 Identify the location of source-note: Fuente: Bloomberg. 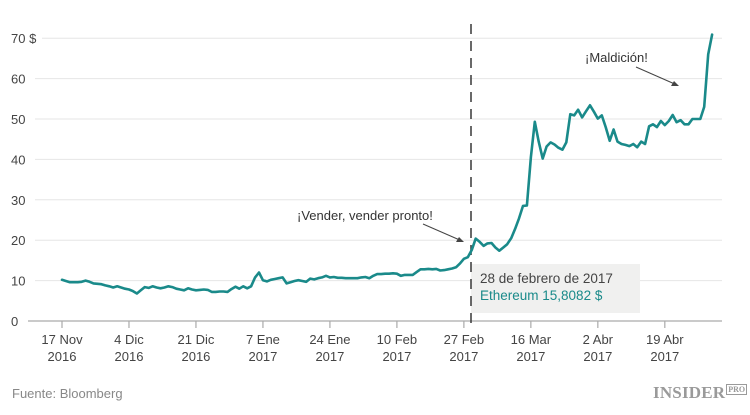
(67, 393).